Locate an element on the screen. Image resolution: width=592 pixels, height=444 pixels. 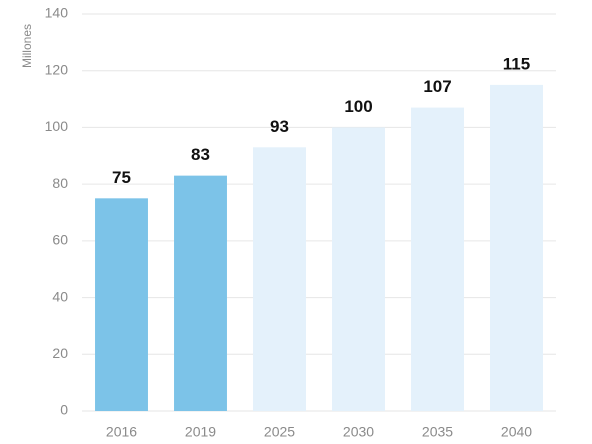
x-tick-label: 2019 is located at coordinates (200, 432).